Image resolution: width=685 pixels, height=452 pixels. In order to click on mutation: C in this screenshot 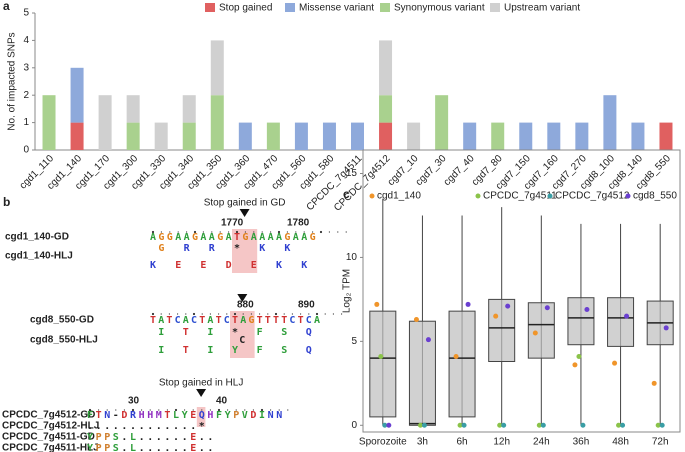, I will do `click(242, 340)`.